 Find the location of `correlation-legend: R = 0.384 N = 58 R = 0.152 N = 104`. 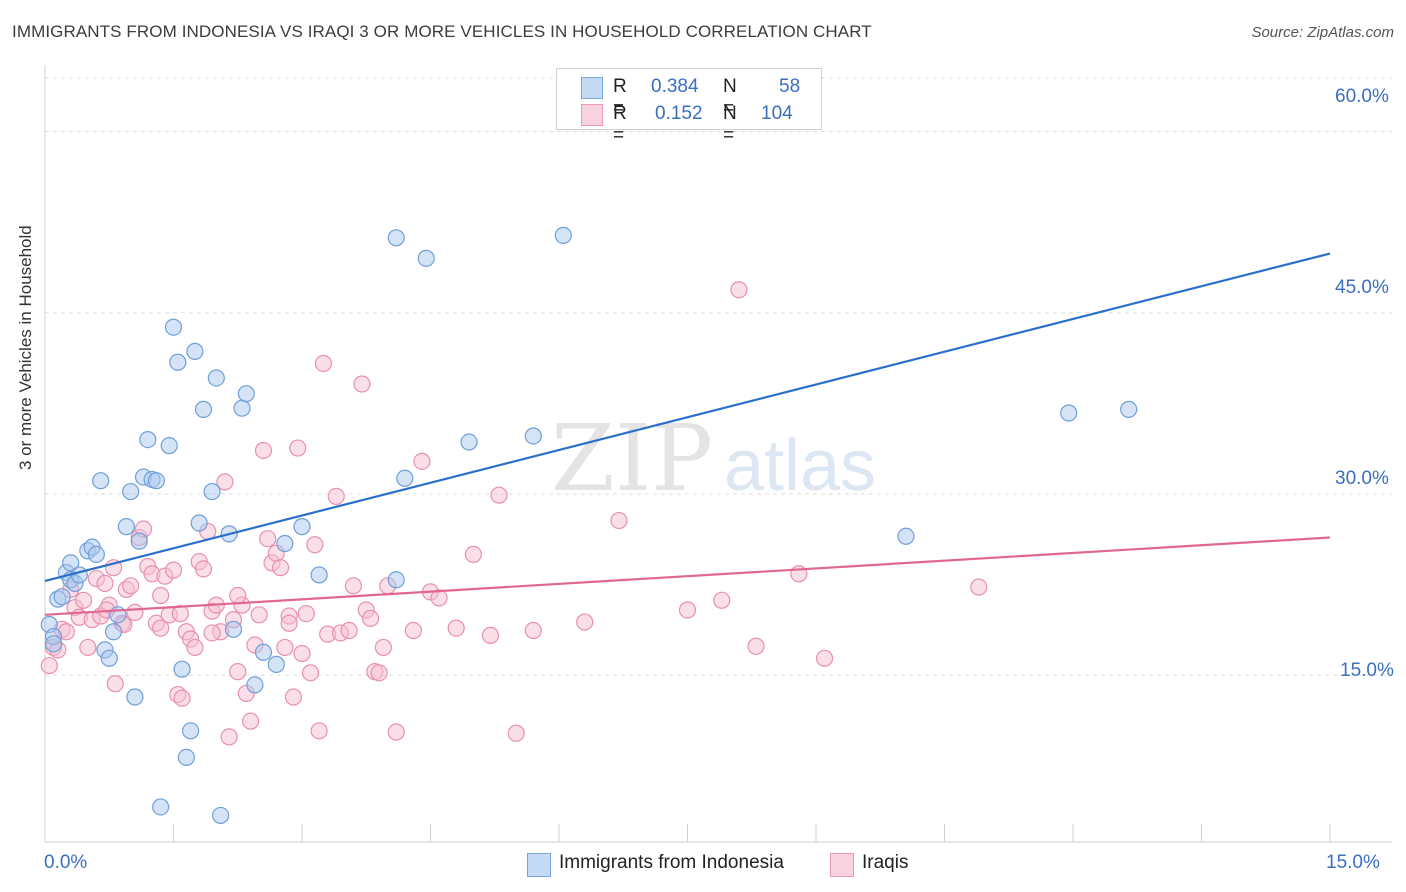

correlation-legend: R = 0.384 N = 58 R = 0.152 N = 104 is located at coordinates (689, 107).